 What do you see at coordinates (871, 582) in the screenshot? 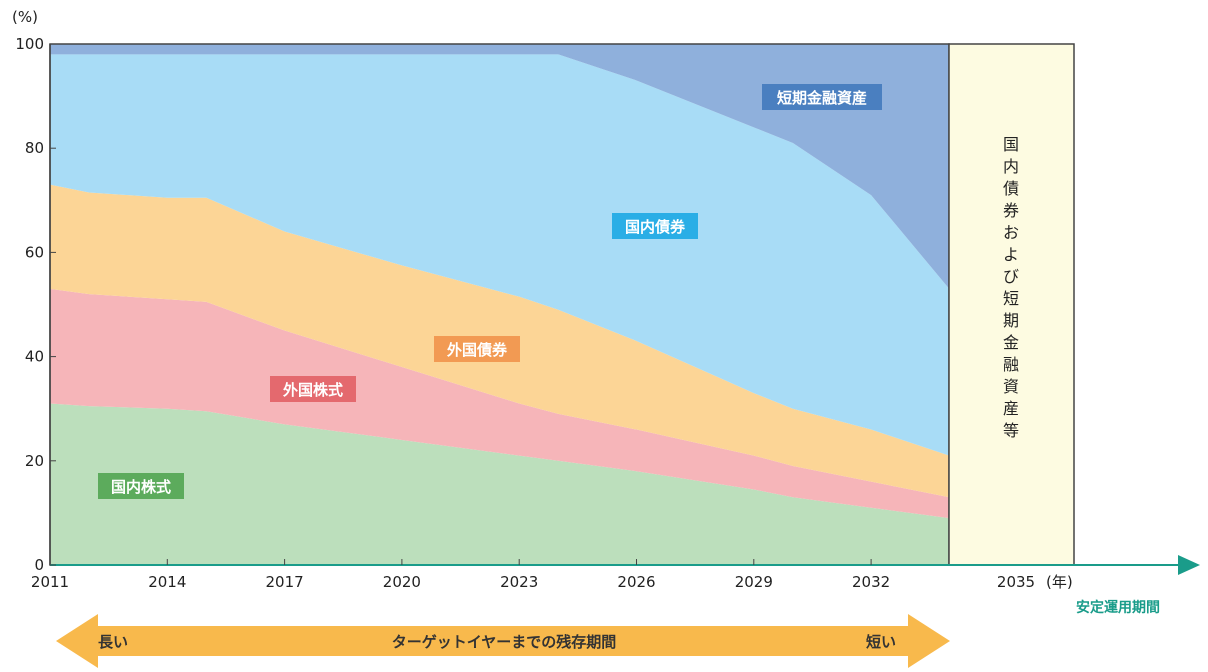
I see `x-tick-label: 2032` at bounding box center [871, 582].